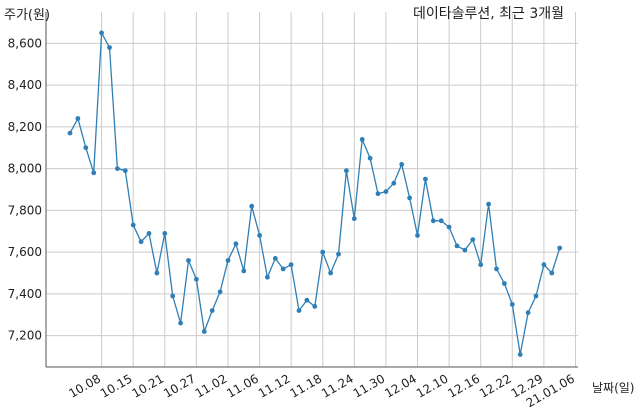 This screenshot has height=419, width=640. I want to click on x-tick-label: 10.27, so click(179, 385).